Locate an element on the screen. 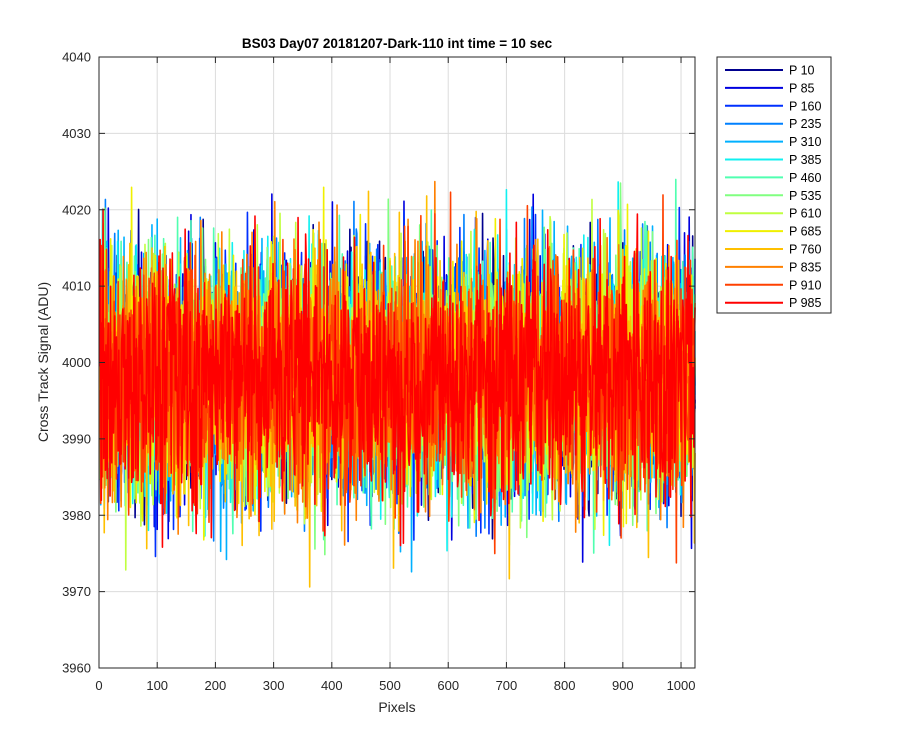 The width and height of the screenshot is (900, 755). legend-label: P 310 is located at coordinates (805, 142).